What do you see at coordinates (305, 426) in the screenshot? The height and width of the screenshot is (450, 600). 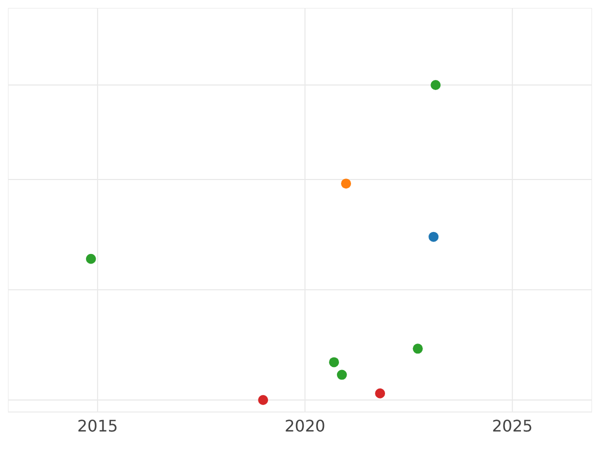 I see `x-tick-label: 2020` at bounding box center [305, 426].